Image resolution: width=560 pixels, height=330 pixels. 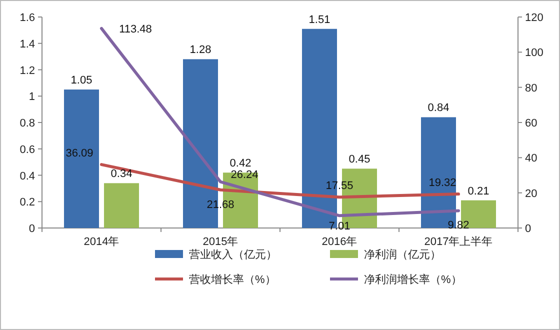 I want to click on y-tick-label: 1.2, so click(x=27, y=70).